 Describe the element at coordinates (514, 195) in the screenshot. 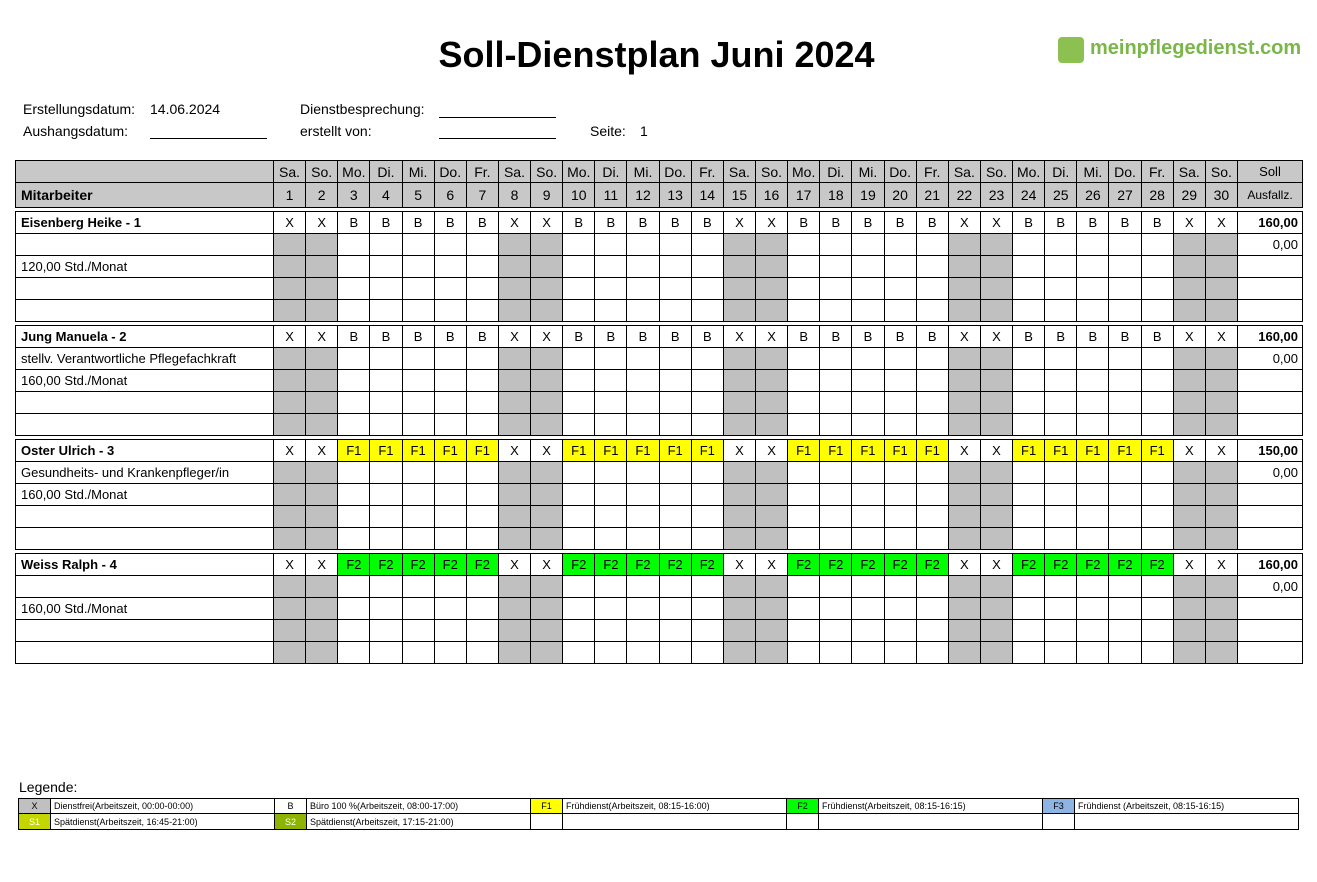

I see `day-header: 8` at that location.